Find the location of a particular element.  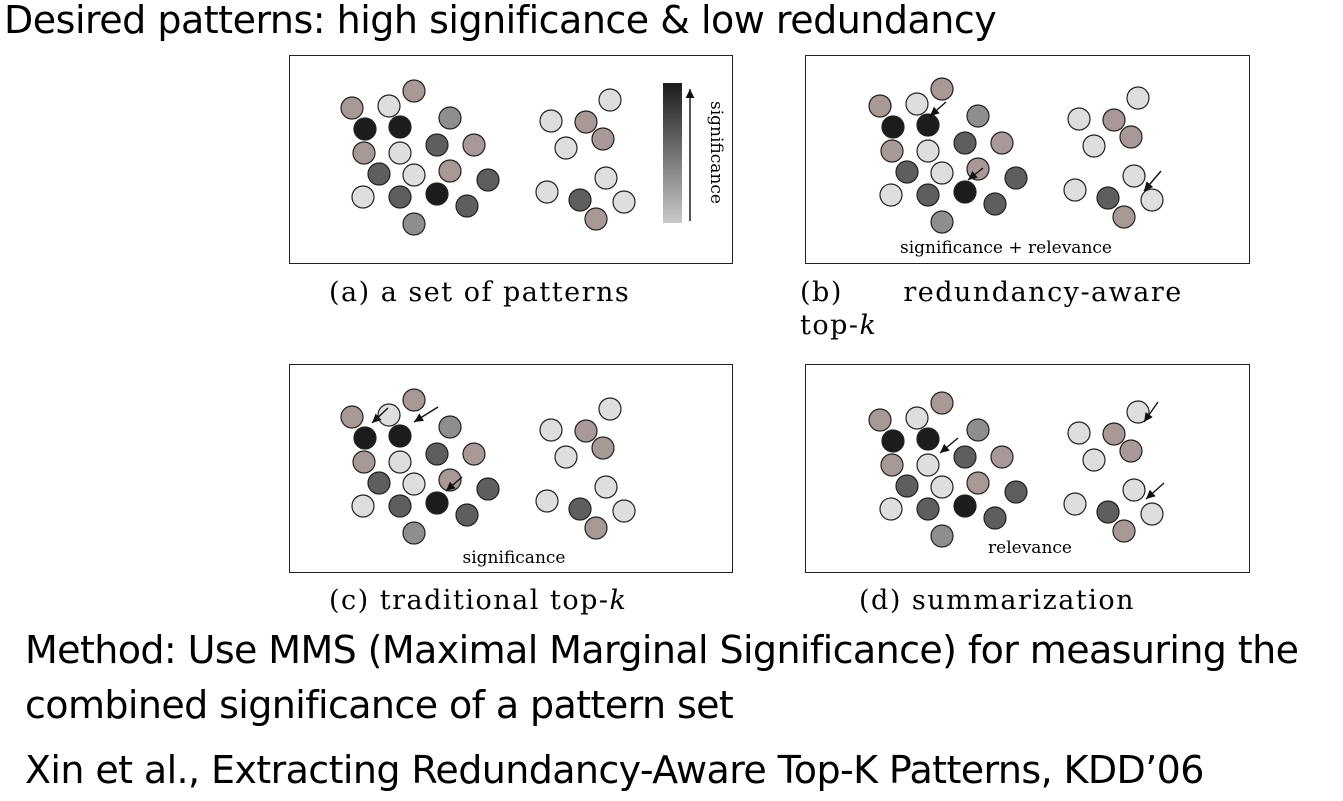

caption-b-topk-prefix: top- is located at coordinates (830, 325).